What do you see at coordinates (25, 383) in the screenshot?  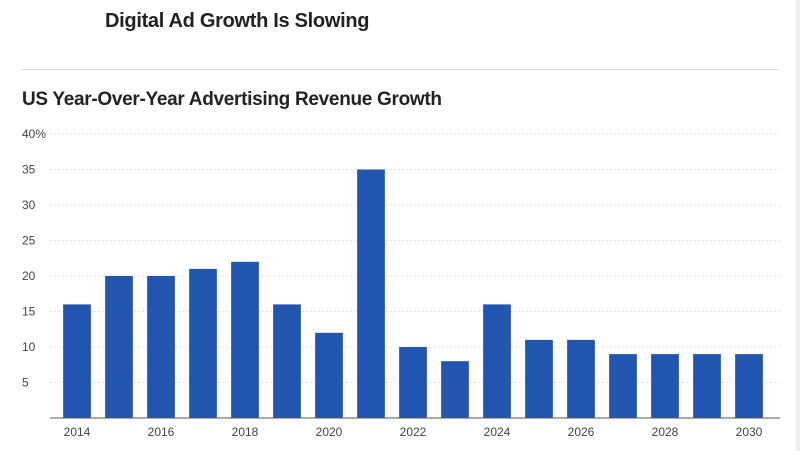 I see `y-tick-label: 5` at bounding box center [25, 383].